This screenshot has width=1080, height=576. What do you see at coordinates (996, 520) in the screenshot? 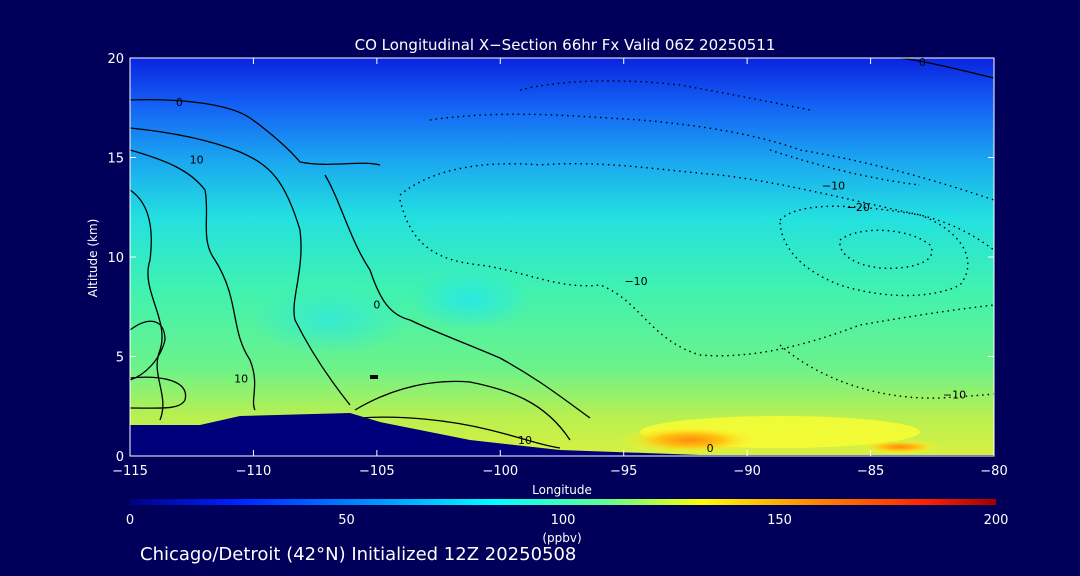
I see `colorbar-tick-label: 200` at bounding box center [996, 520].